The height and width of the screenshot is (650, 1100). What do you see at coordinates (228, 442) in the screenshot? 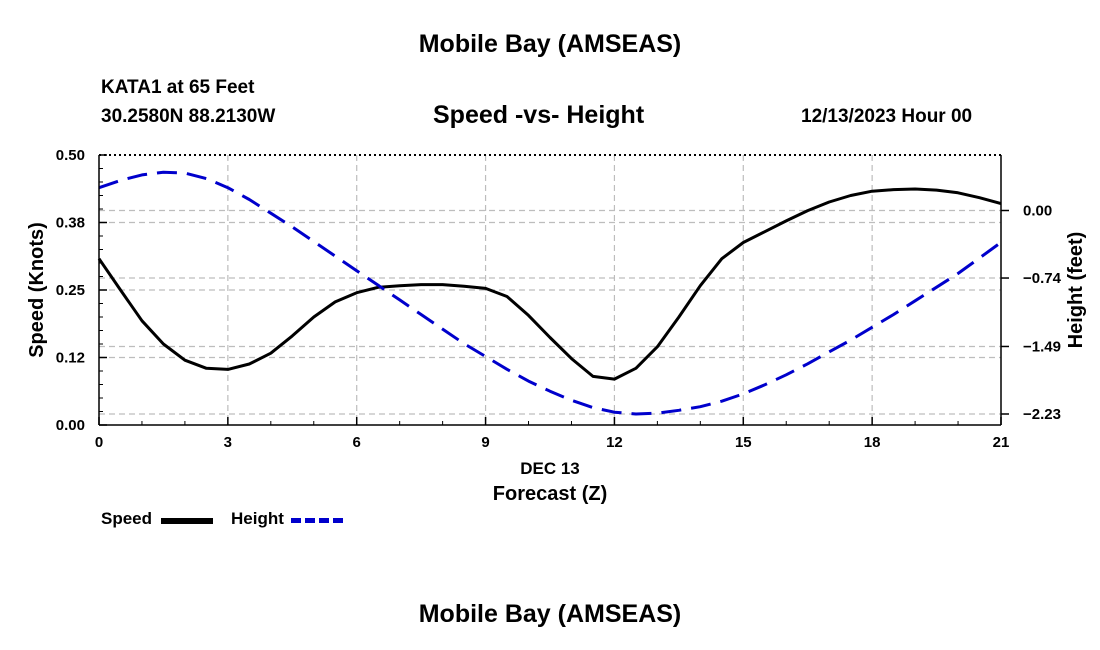
I see `x-tick-label: 3` at bounding box center [228, 442].